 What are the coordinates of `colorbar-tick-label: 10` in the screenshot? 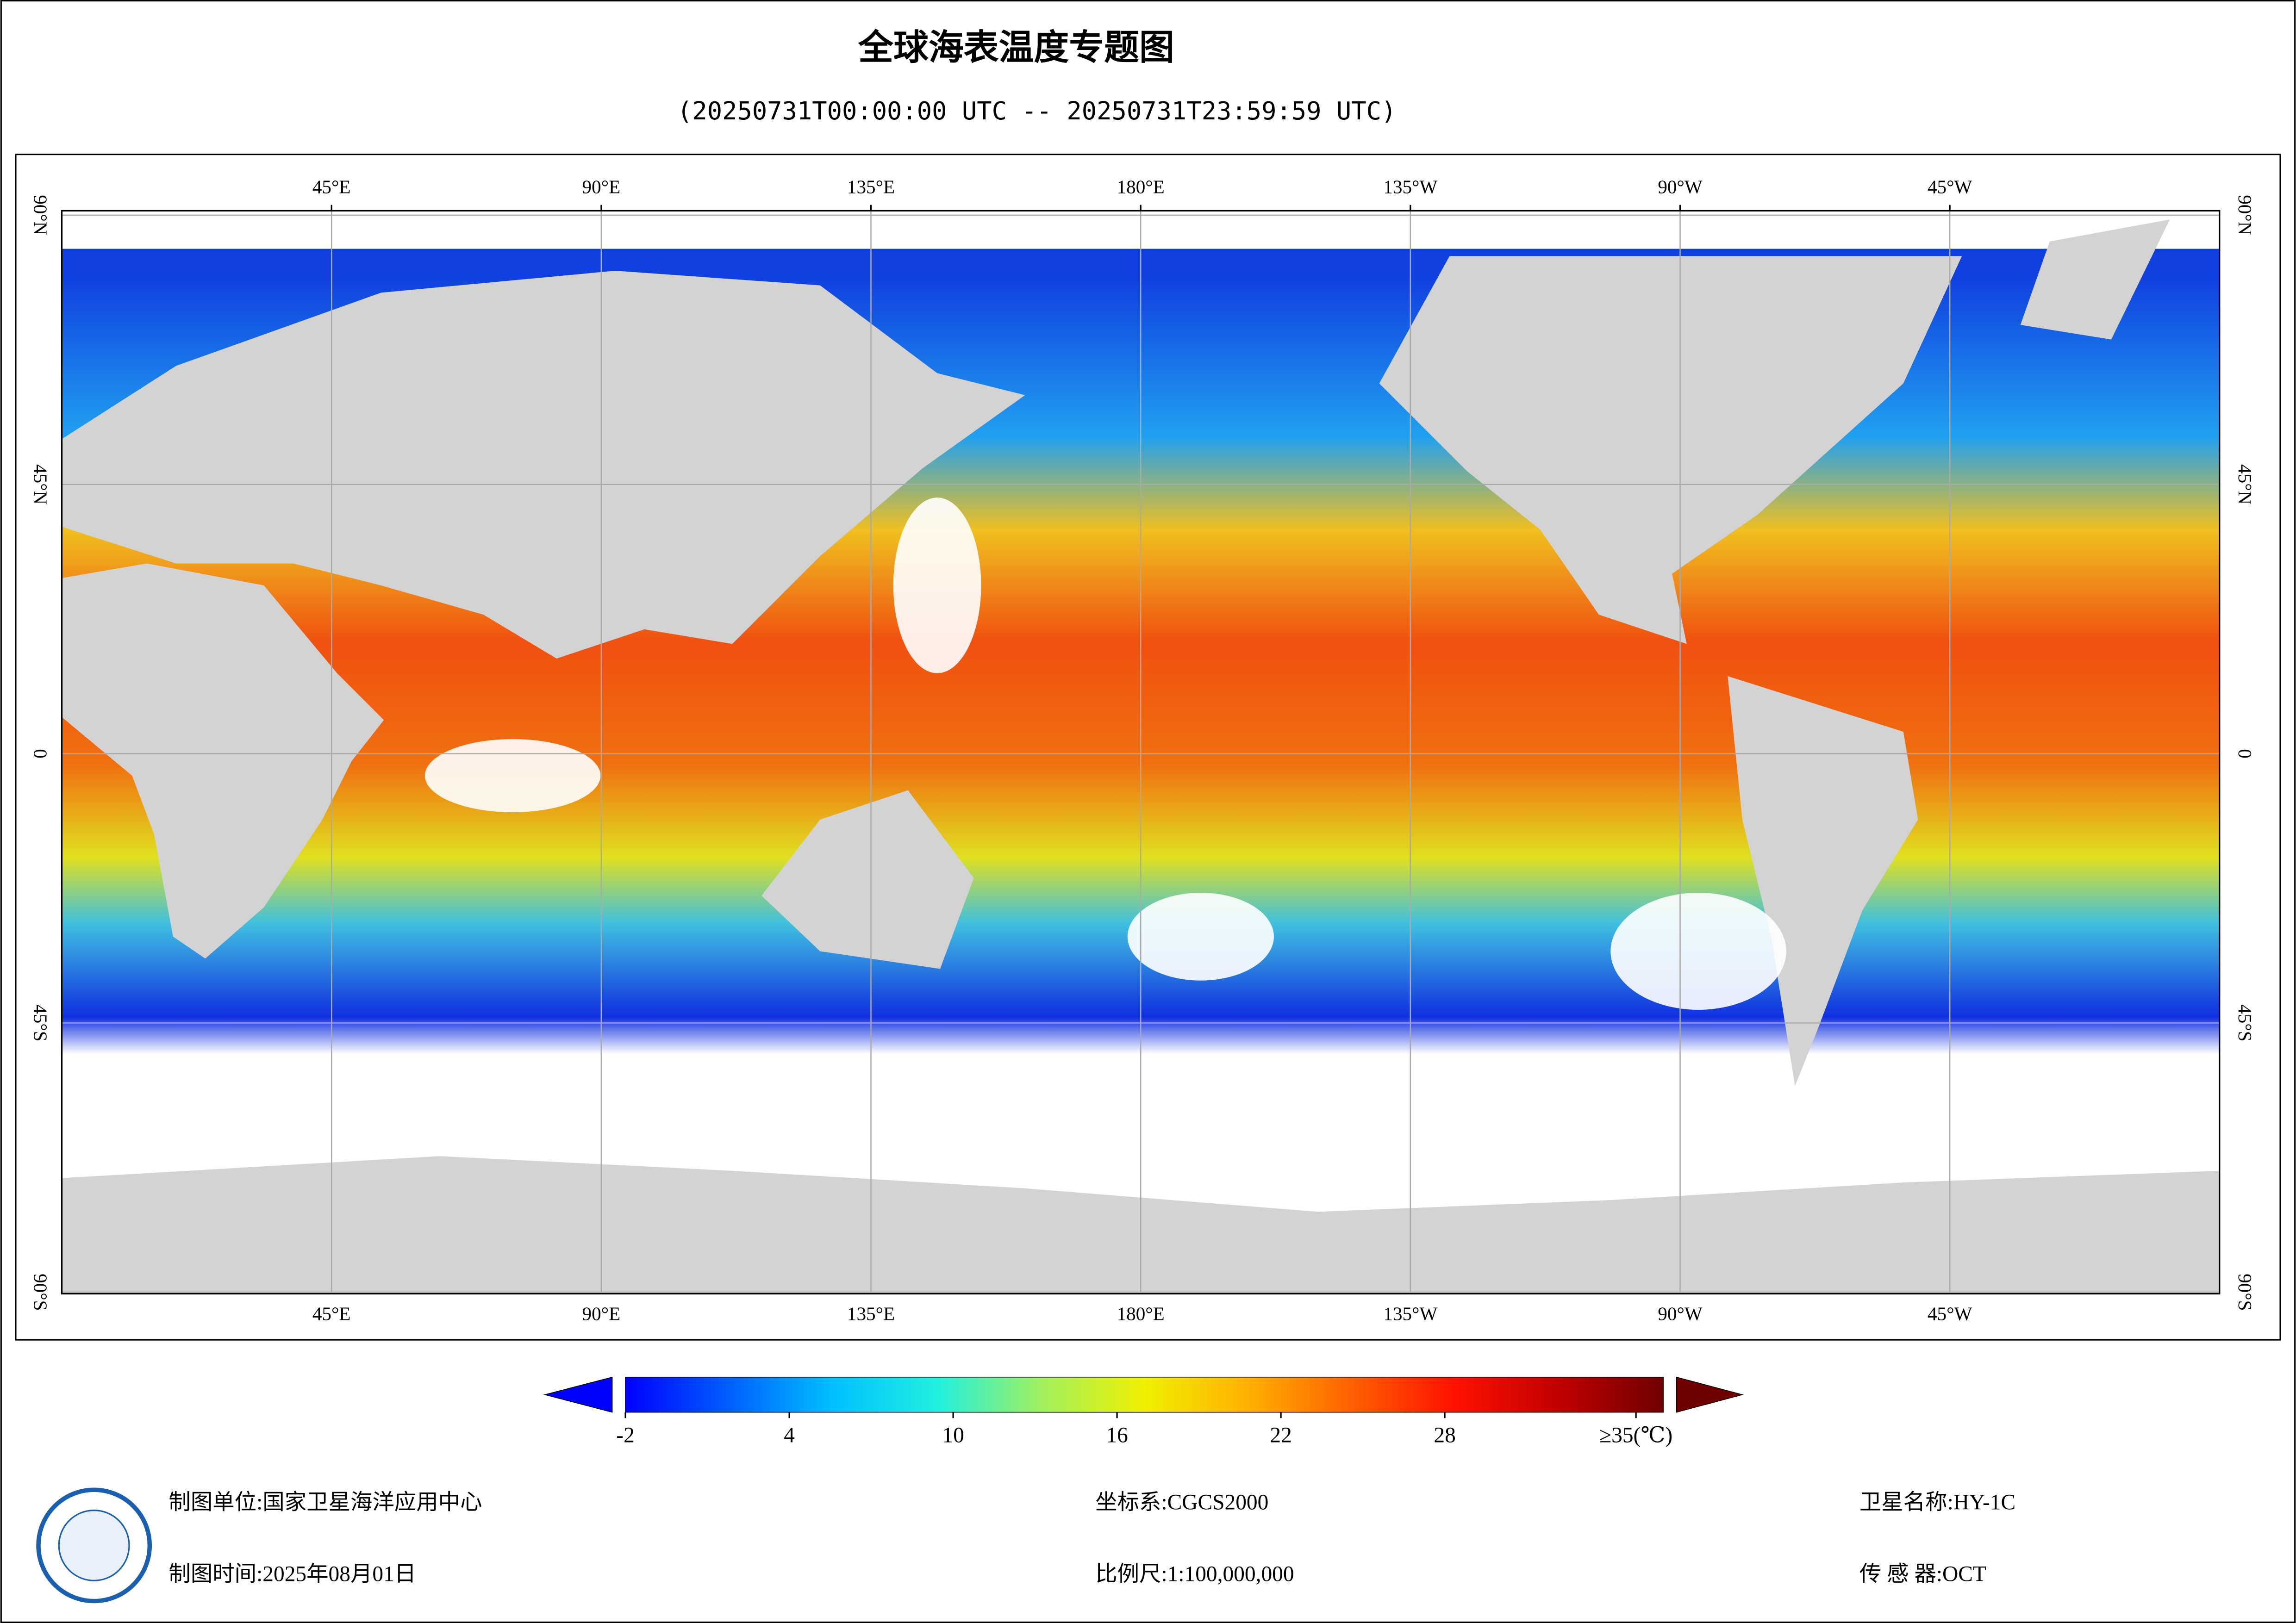 It's located at (953, 1435).